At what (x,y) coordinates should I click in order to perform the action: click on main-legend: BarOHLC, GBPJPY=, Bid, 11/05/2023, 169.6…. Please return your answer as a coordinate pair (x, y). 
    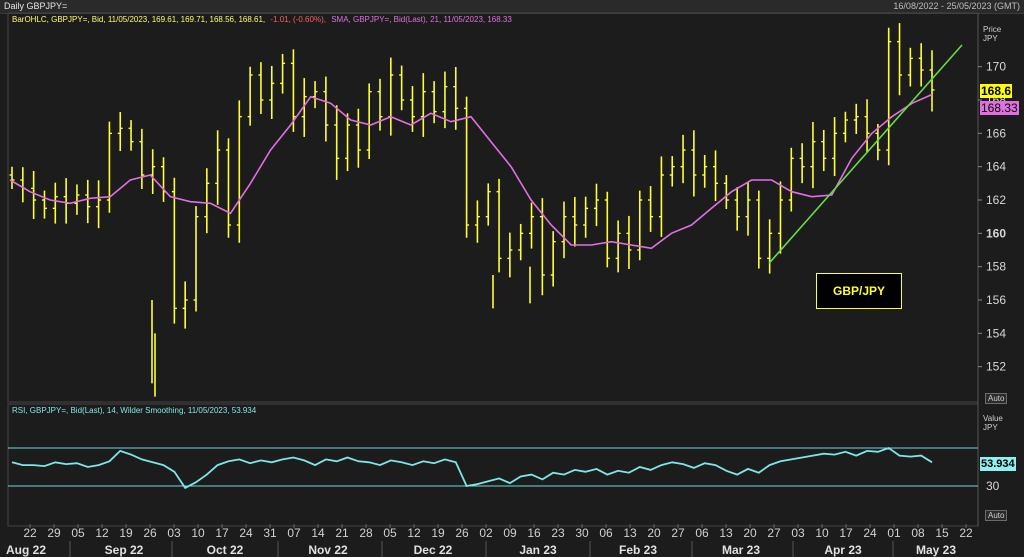
    Looking at the image, I should click on (263, 19).